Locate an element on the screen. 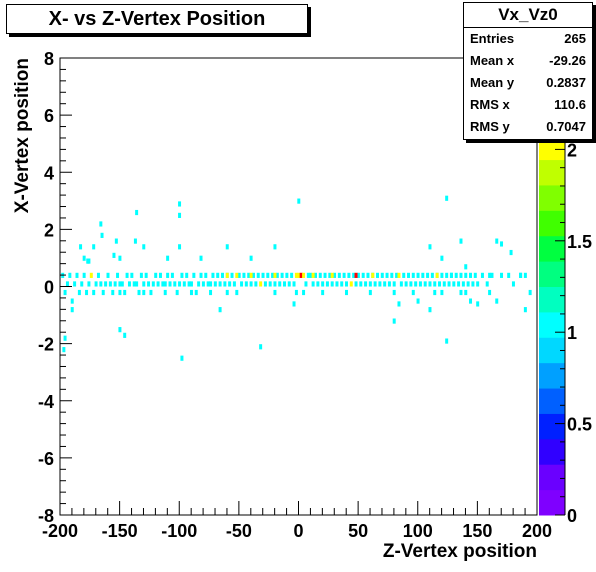 The height and width of the screenshot is (572, 596). stats-value: 0.2837 is located at coordinates (566, 82).